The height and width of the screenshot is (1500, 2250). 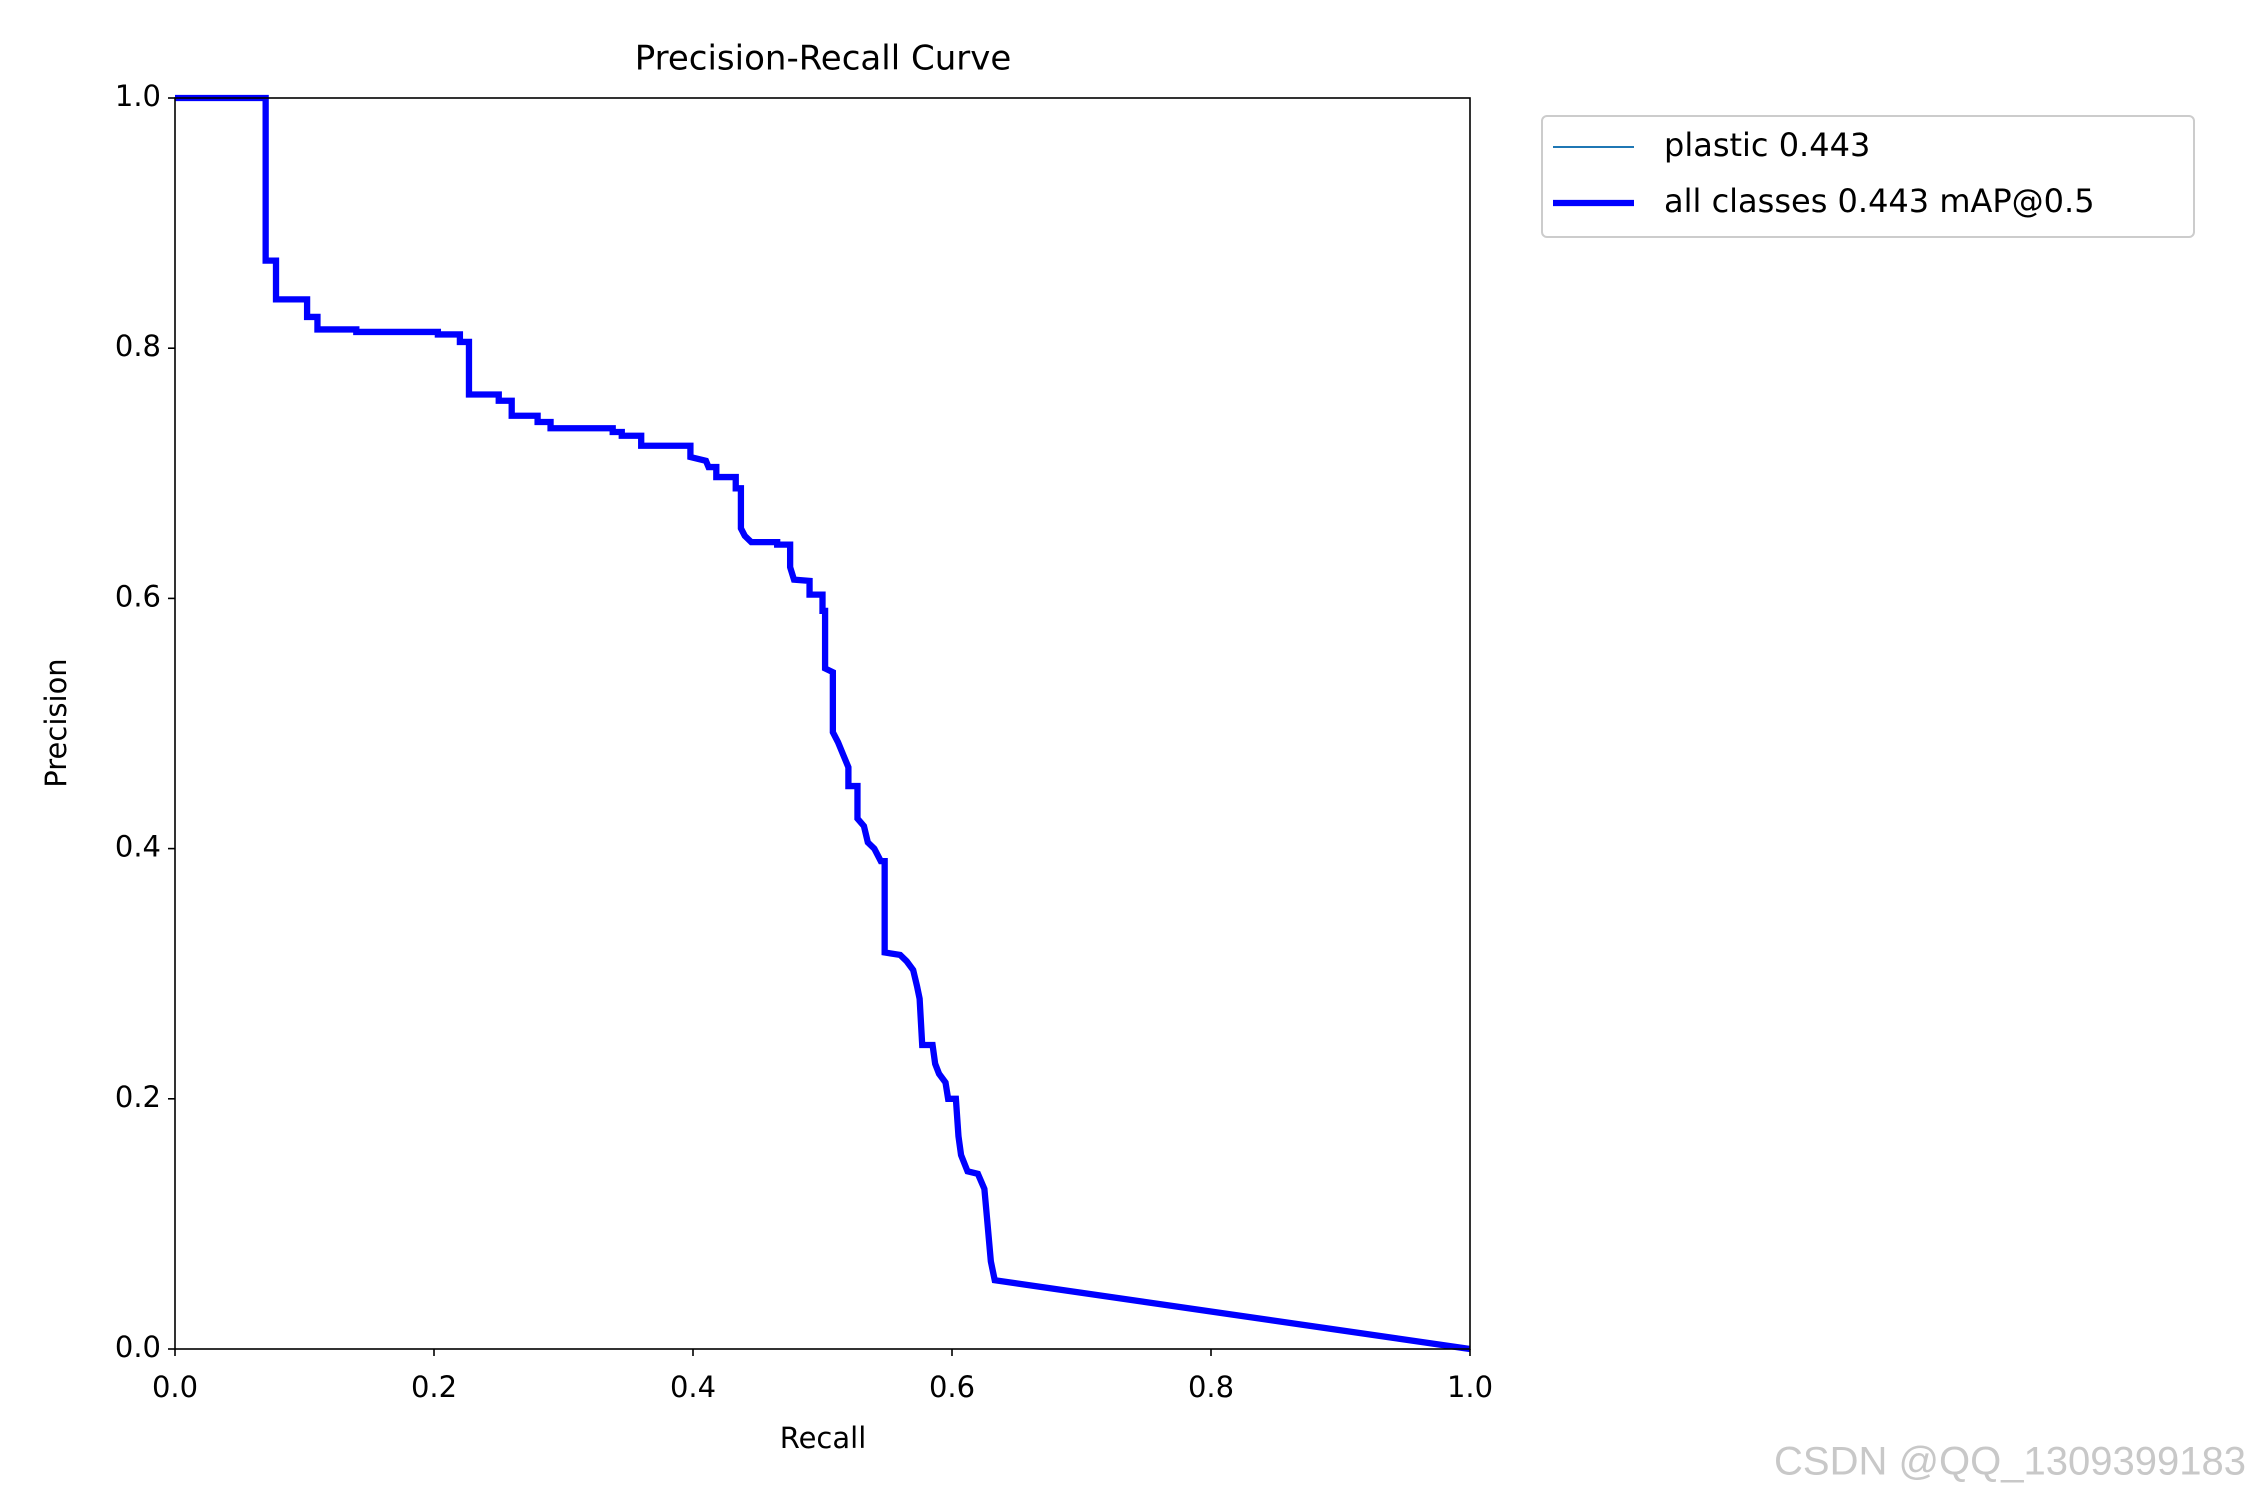 I want to click on x-tick-label: 0.2, so click(x=434, y=1387).